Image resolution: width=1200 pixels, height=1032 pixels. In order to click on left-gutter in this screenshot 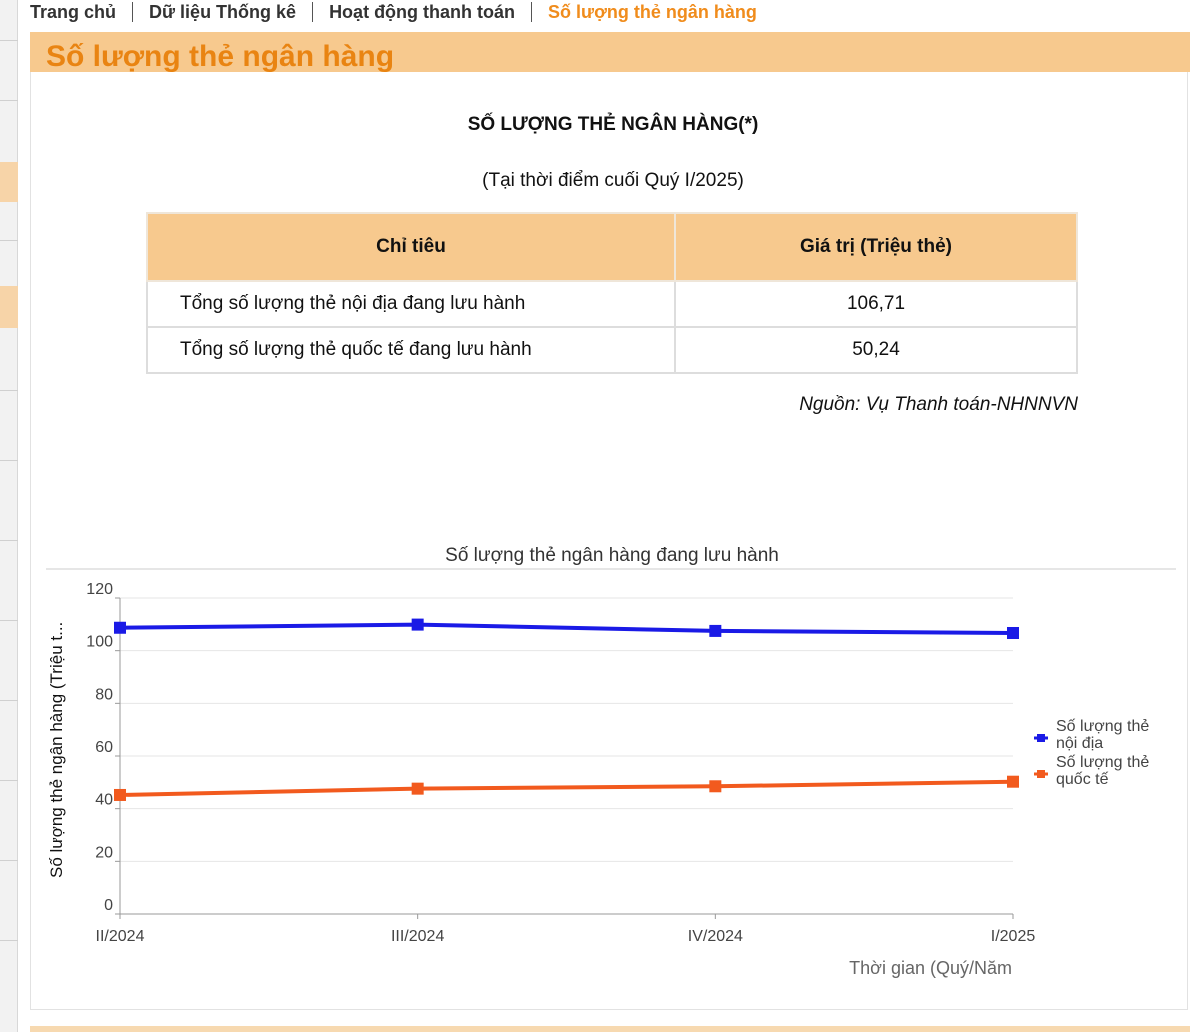, I will do `click(9, 516)`.